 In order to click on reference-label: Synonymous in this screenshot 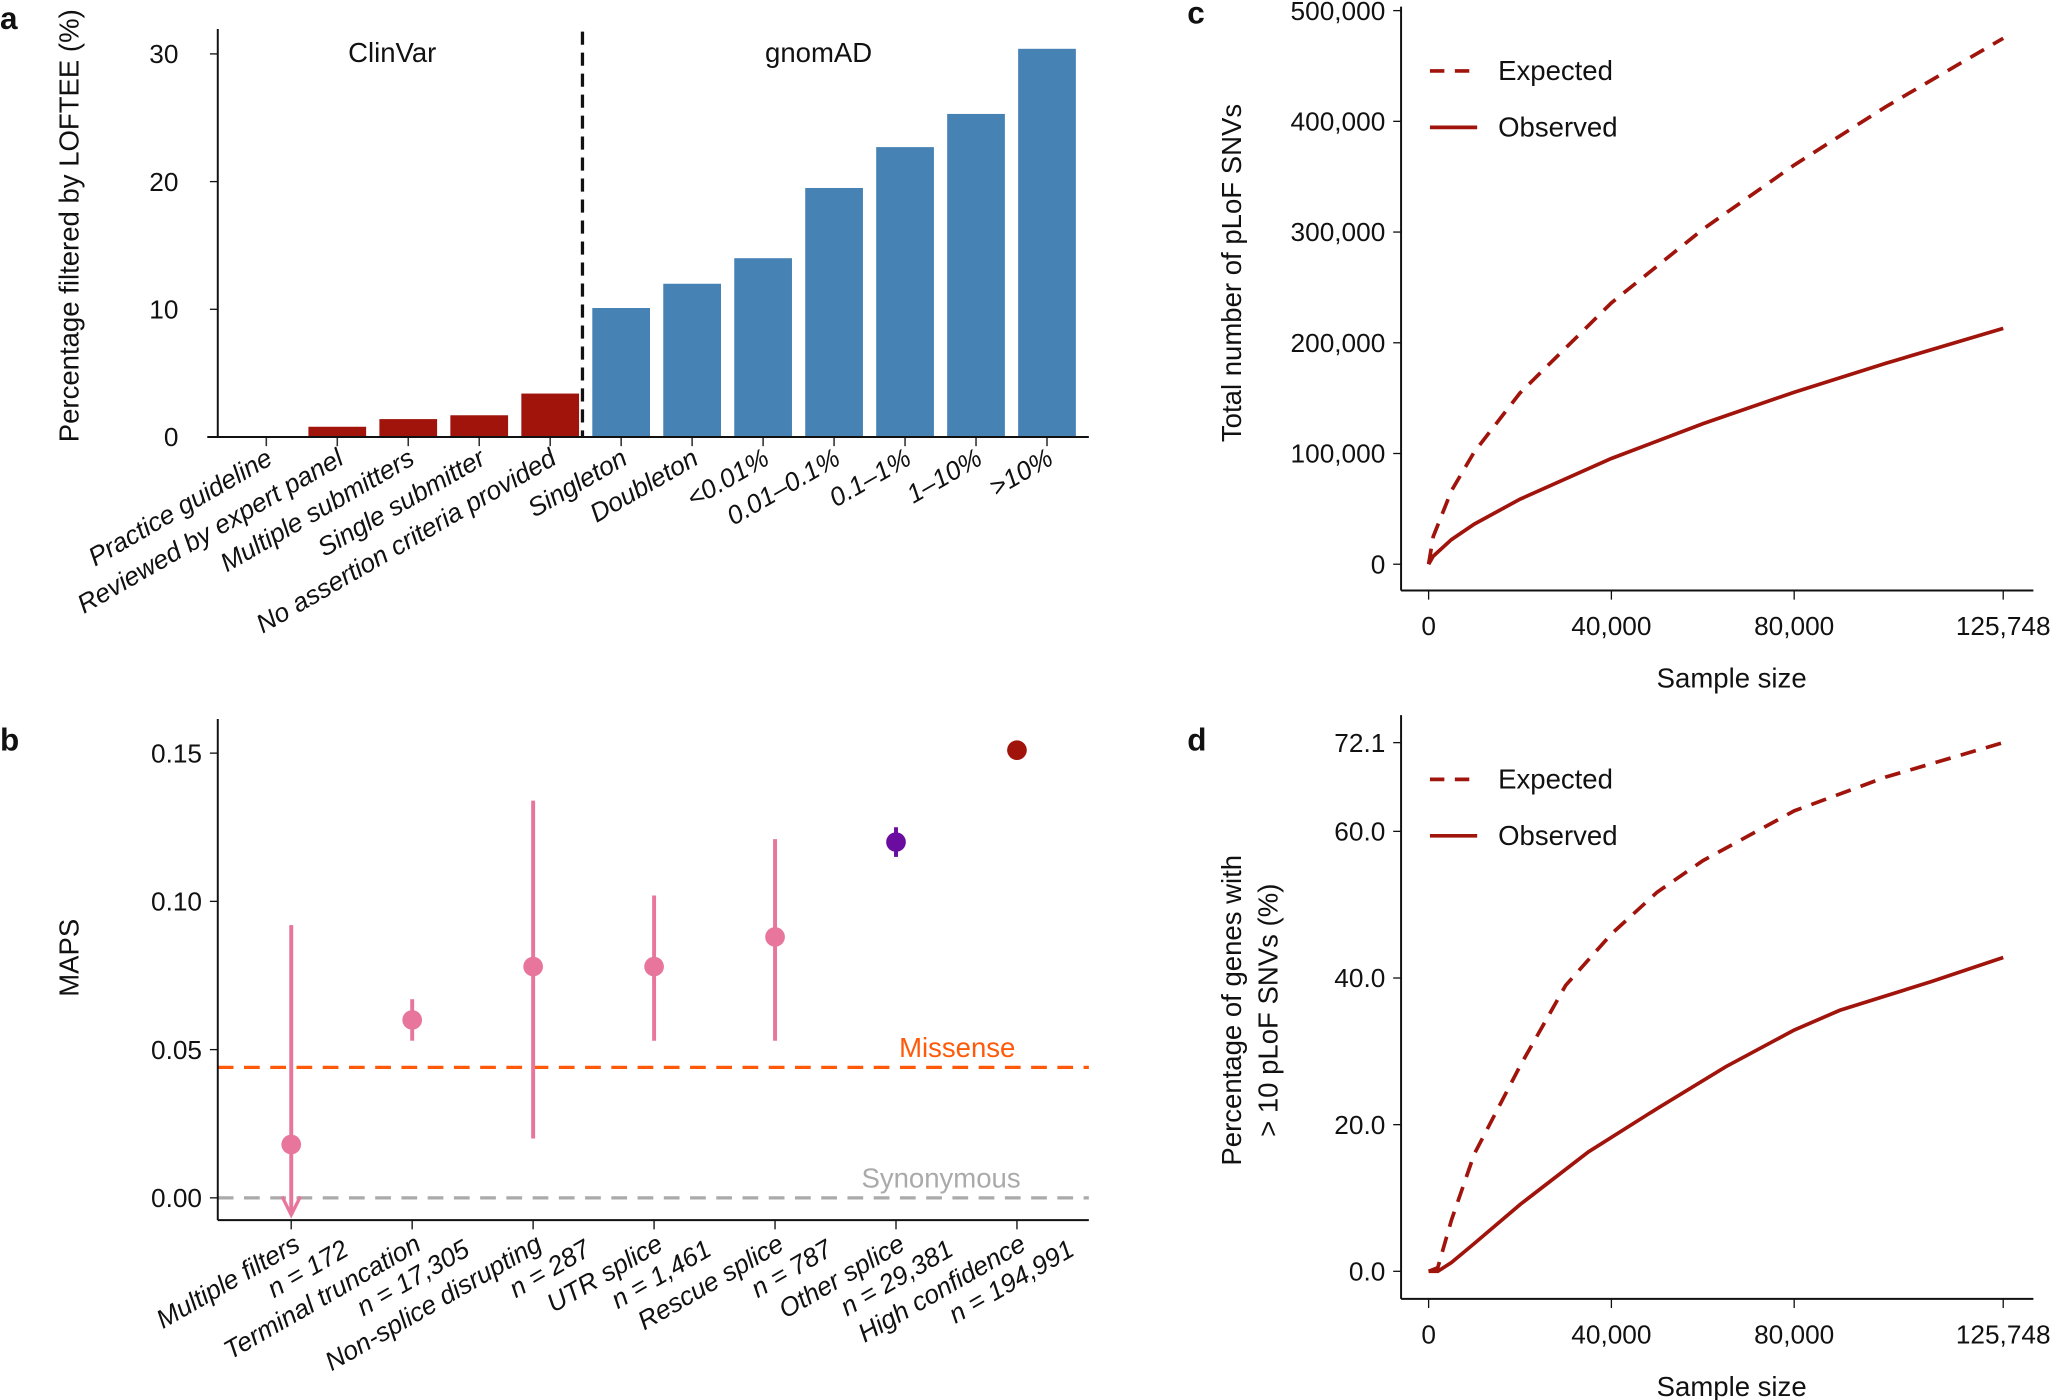, I will do `click(940, 1177)`.